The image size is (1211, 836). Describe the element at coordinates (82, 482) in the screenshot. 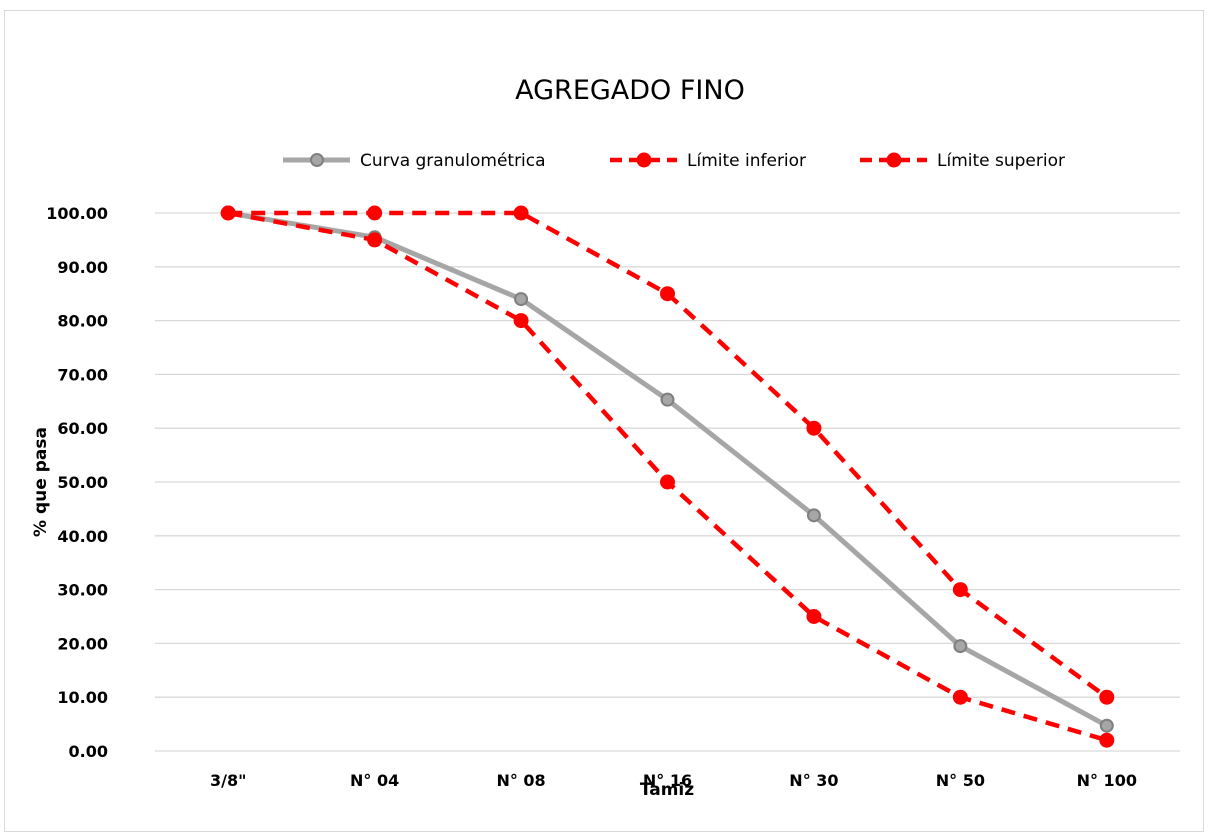

I see `y-tick-label: 50.00` at that location.